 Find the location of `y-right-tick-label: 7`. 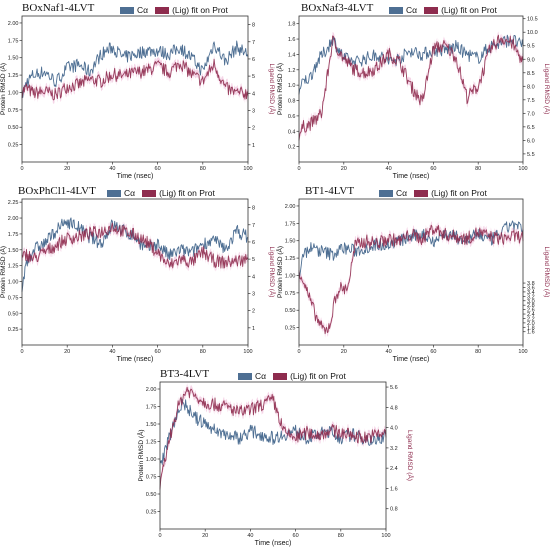

y-right-tick-label: 7 is located at coordinates (253, 226).